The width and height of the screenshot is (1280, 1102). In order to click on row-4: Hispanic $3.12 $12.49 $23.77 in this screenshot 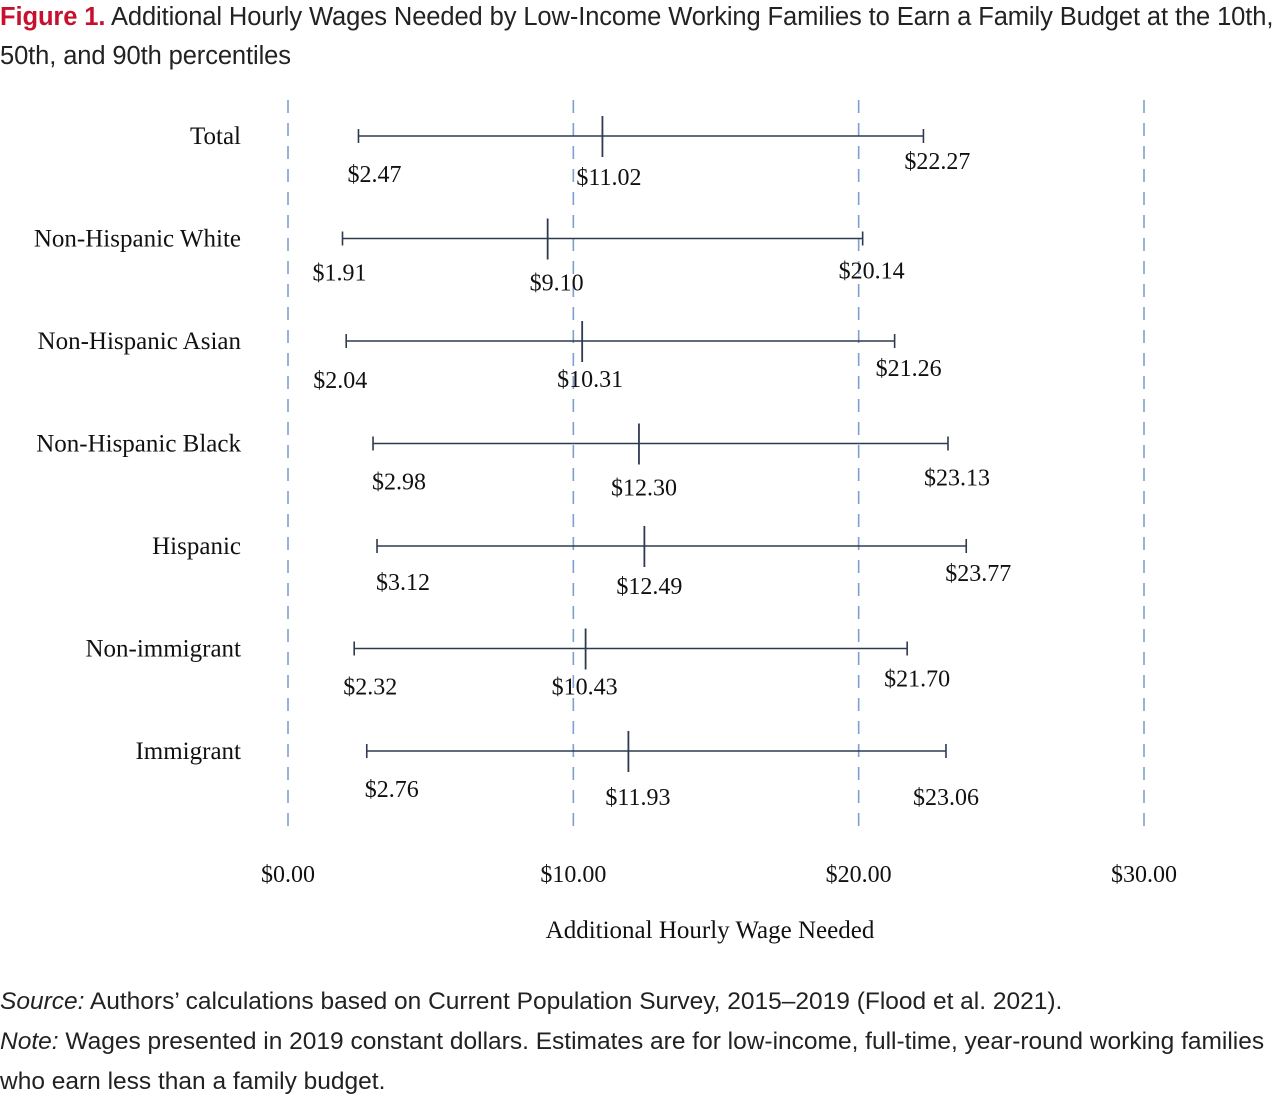, I will do `click(581, 563)`.